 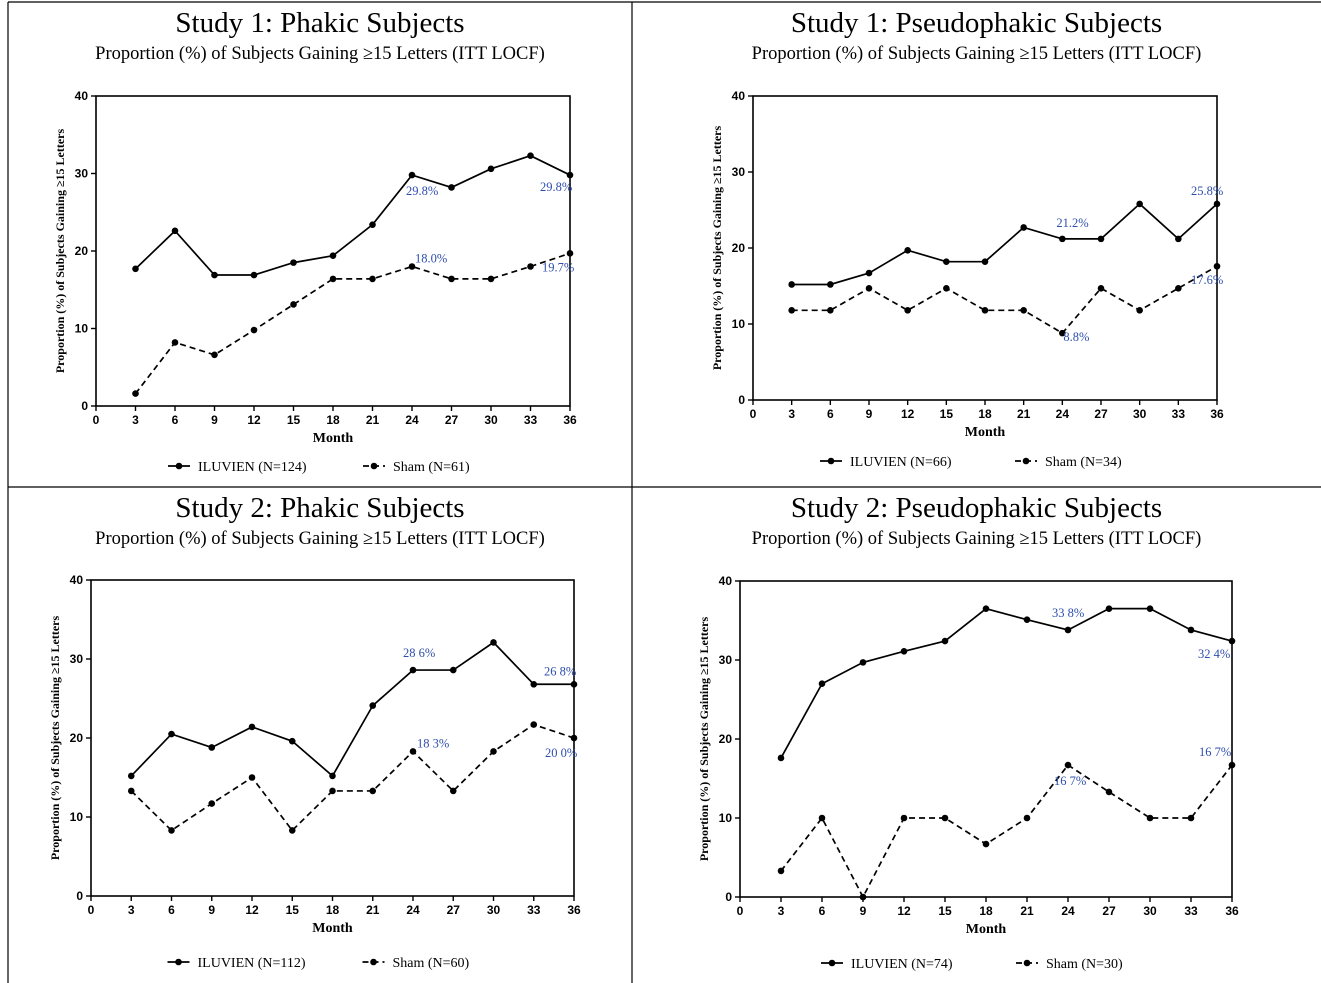 I want to click on legend-marker-iluvien, so click(x=179, y=466).